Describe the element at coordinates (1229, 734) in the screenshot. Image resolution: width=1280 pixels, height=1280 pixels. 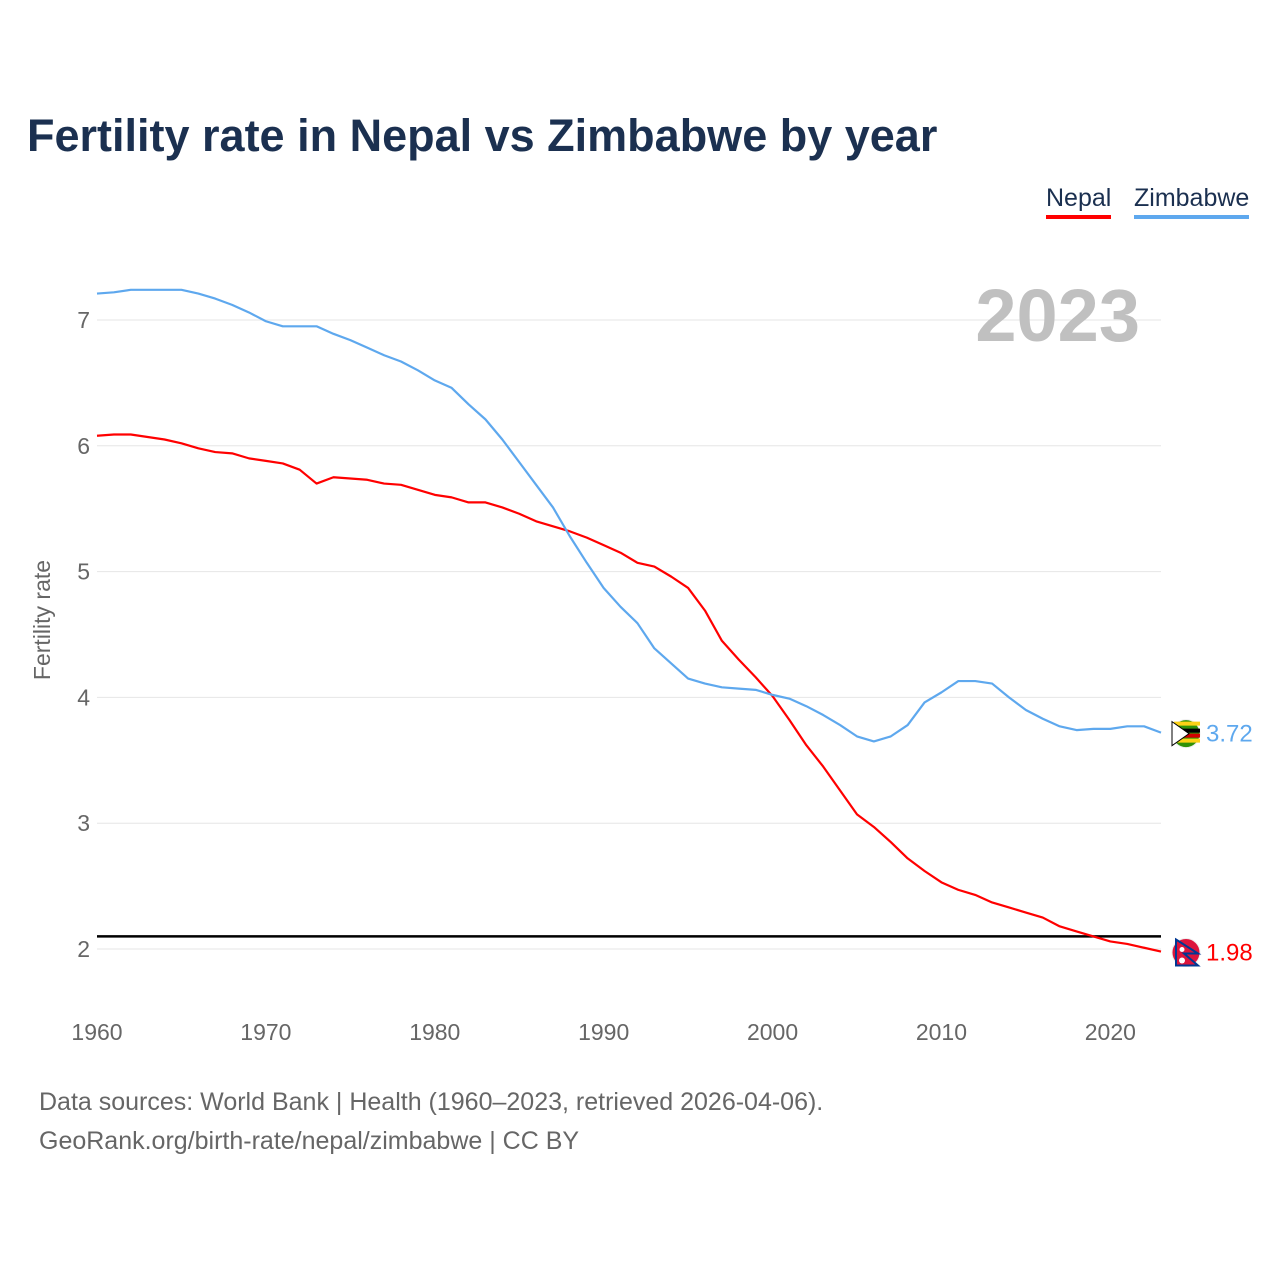
I see `end-value-label-zimbabwe: 3.72` at that location.